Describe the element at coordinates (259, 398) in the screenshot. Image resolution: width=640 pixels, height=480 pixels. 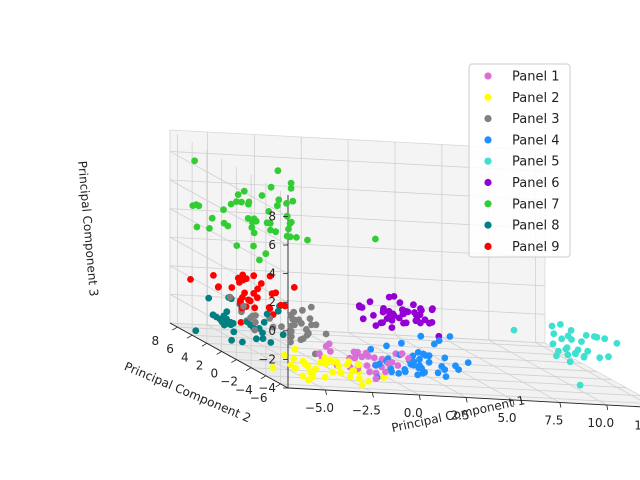
I see `y-tick-label: −6` at that location.